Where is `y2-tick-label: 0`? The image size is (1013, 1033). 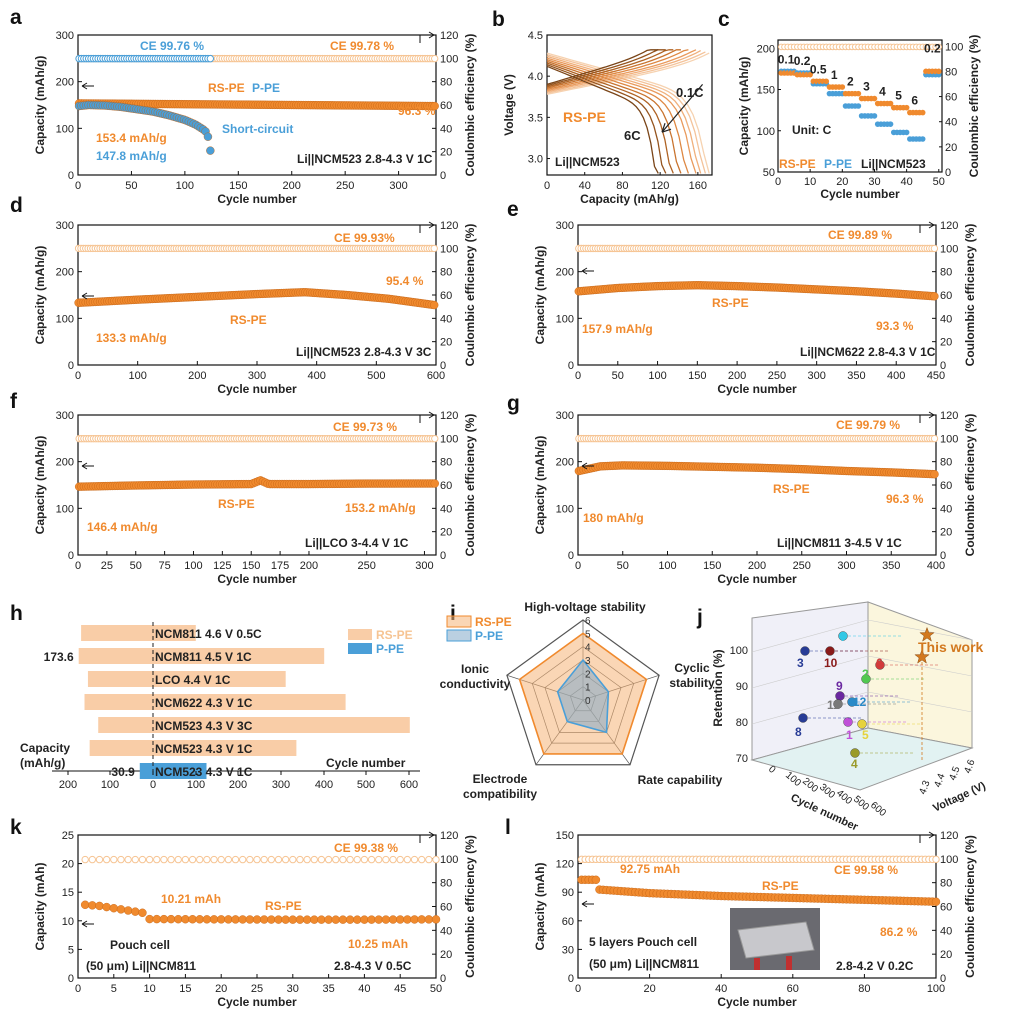
y2-tick-label: 0 is located at coordinates (443, 366).